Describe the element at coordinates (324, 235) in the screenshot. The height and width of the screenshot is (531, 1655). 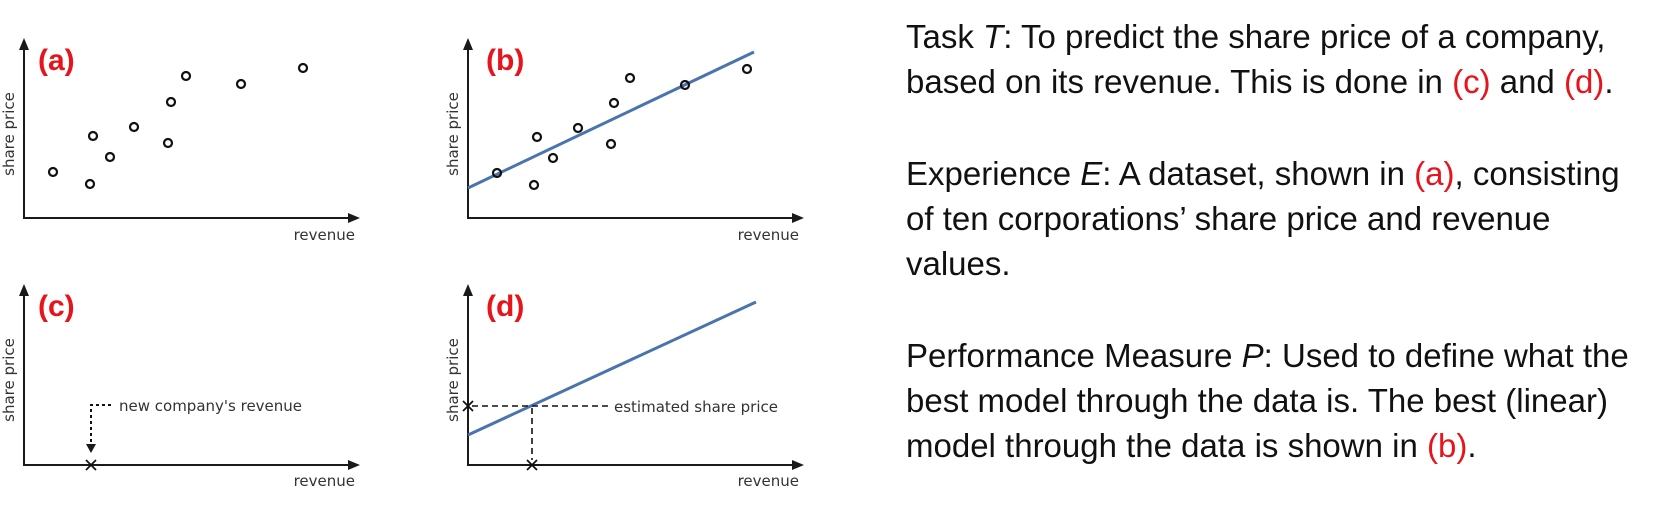
I see `panel-a-xlabel: revenue` at that location.